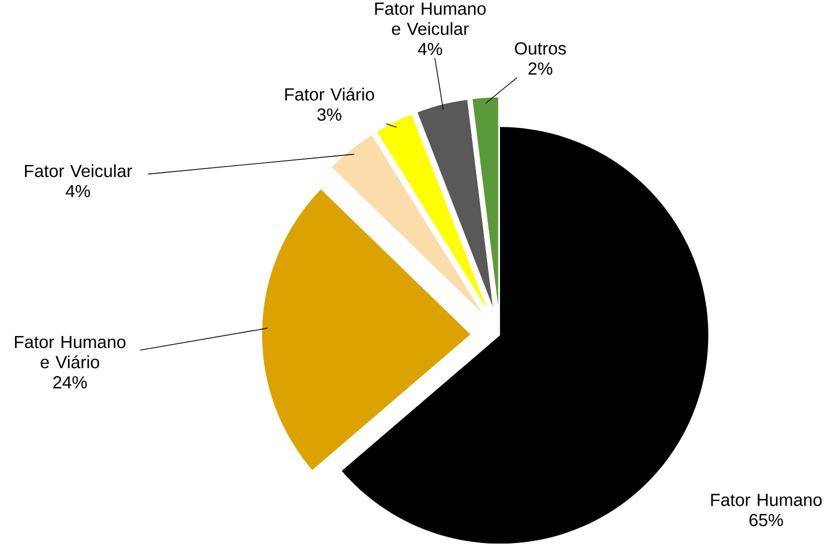  What do you see at coordinates (70, 382) in the screenshot?
I see `data-label: 24%` at bounding box center [70, 382].